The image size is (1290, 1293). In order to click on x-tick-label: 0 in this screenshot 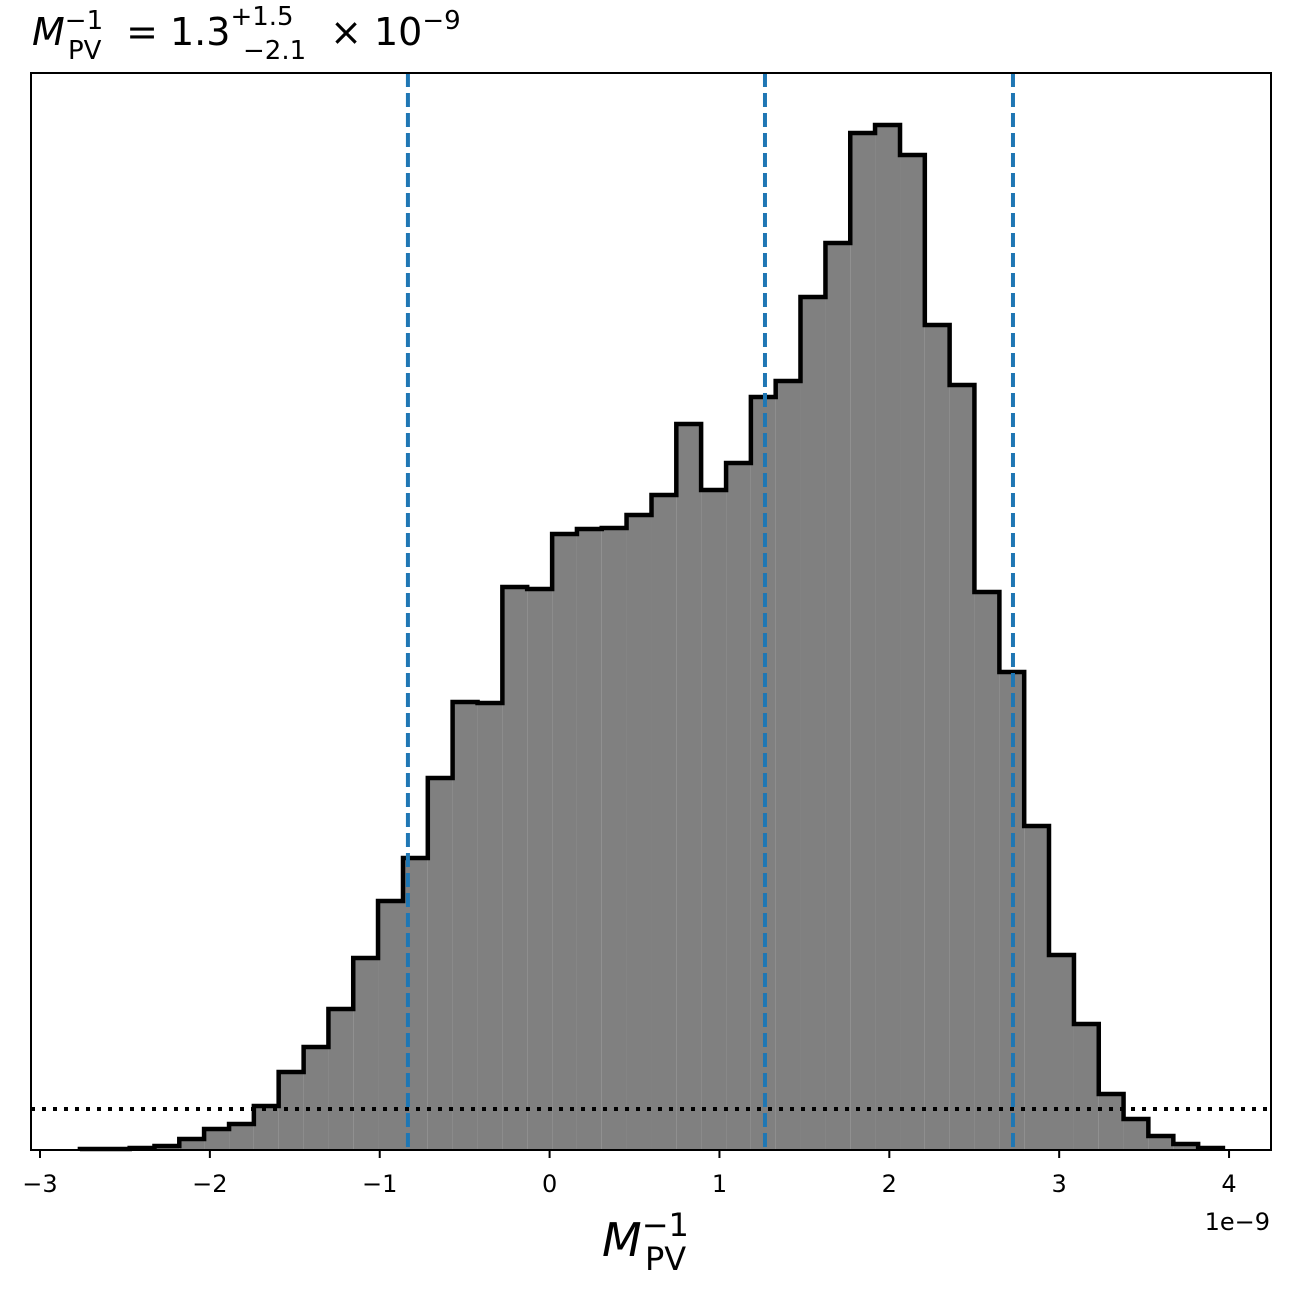, I will do `click(549, 1184)`.